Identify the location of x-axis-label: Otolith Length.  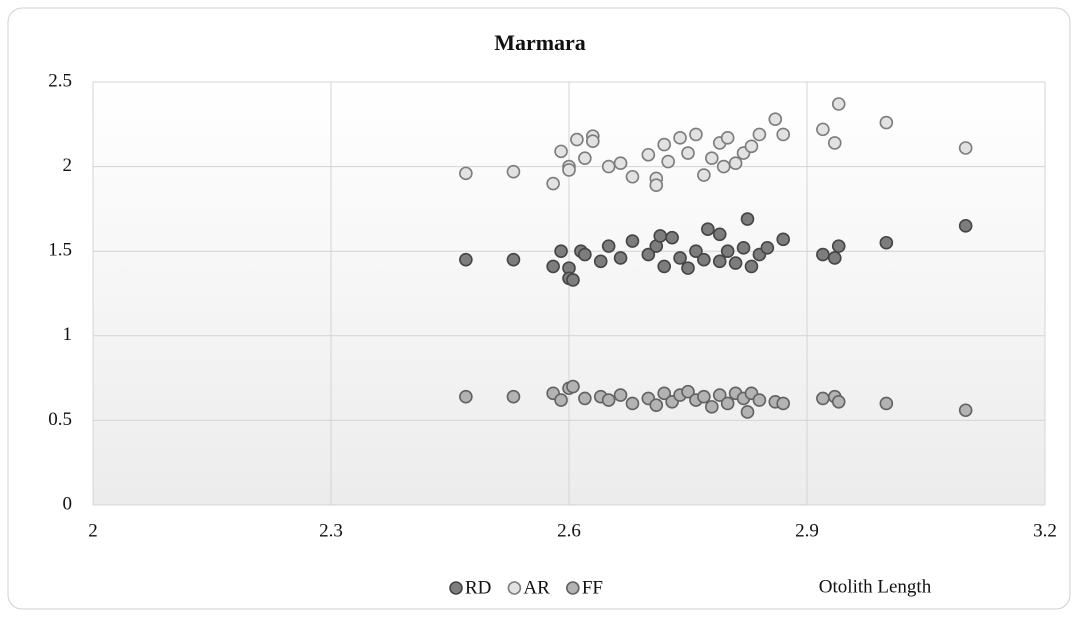
(875, 586).